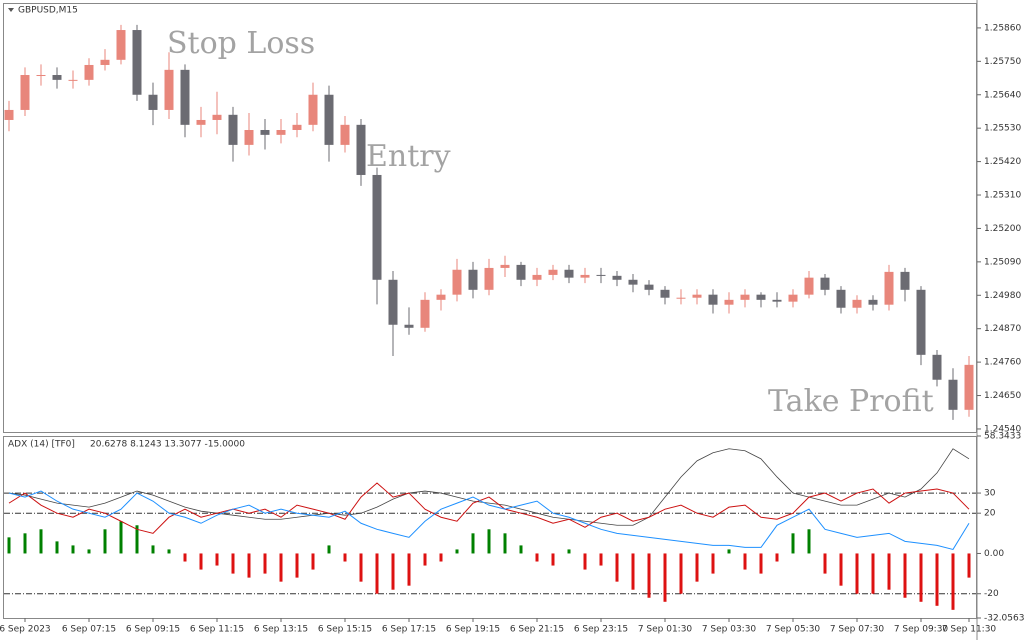 Image resolution: width=1024 pixels, height=640 pixels. I want to click on indicator-readout: 20.6278 8.1243 13.3077 -15.0000, so click(167, 445).